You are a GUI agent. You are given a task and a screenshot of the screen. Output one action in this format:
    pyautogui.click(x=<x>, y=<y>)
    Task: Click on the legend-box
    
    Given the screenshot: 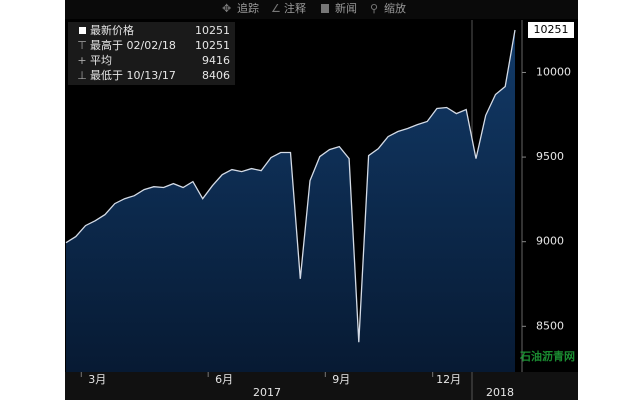 What is the action you would take?
    pyautogui.click(x=151, y=53)
    